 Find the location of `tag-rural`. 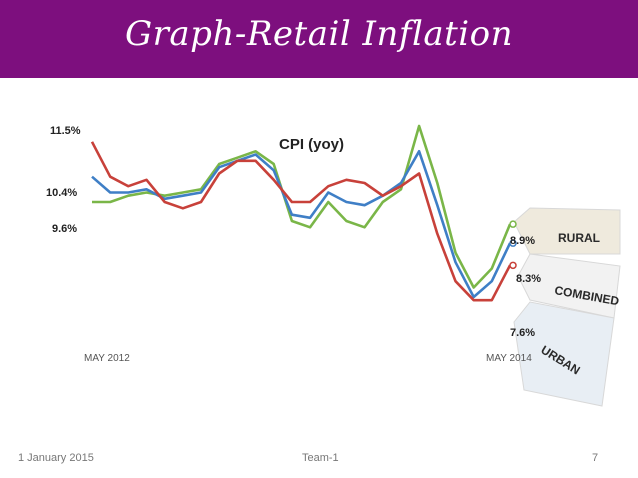

tag-rural is located at coordinates (567, 231).